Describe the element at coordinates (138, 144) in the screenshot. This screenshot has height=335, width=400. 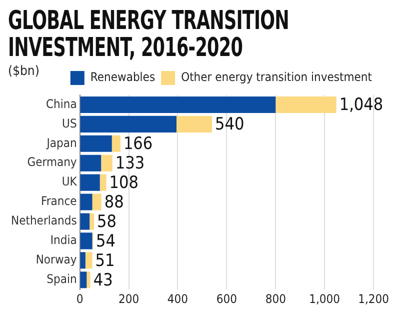
I see `total-label: 166` at that location.